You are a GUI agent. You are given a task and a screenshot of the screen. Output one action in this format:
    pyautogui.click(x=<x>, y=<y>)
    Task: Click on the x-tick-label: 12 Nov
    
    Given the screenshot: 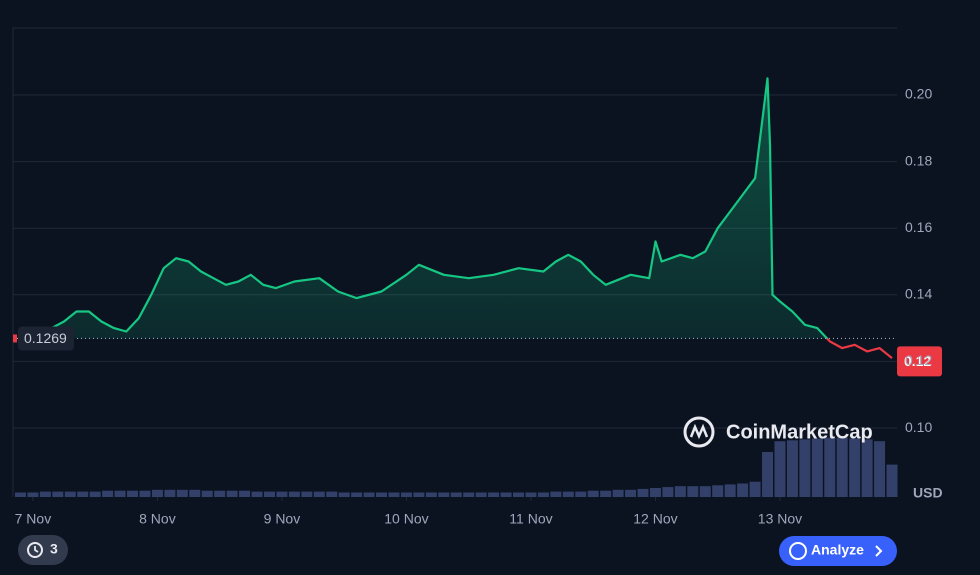 What is the action you would take?
    pyautogui.click(x=655, y=519)
    